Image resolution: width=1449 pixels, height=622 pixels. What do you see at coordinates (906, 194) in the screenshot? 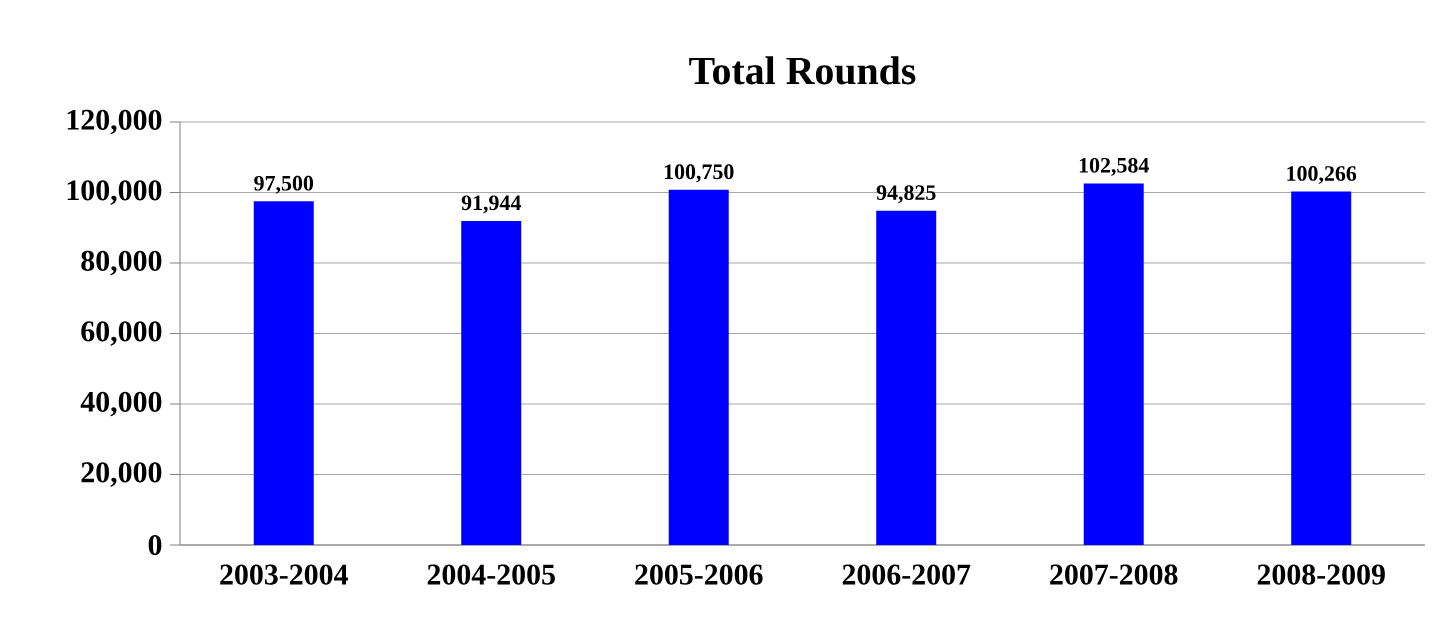
I see `data-label: 94,825` at bounding box center [906, 194].